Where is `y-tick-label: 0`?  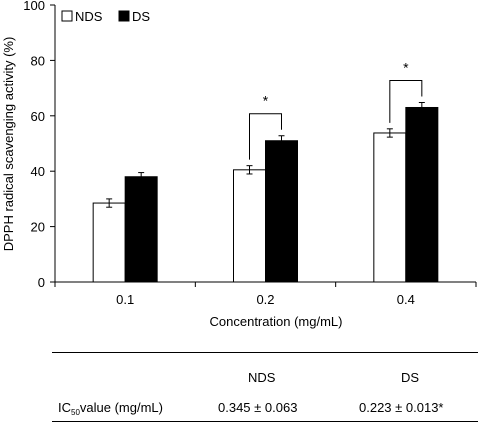 y-tick-label: 0 is located at coordinates (41, 282).